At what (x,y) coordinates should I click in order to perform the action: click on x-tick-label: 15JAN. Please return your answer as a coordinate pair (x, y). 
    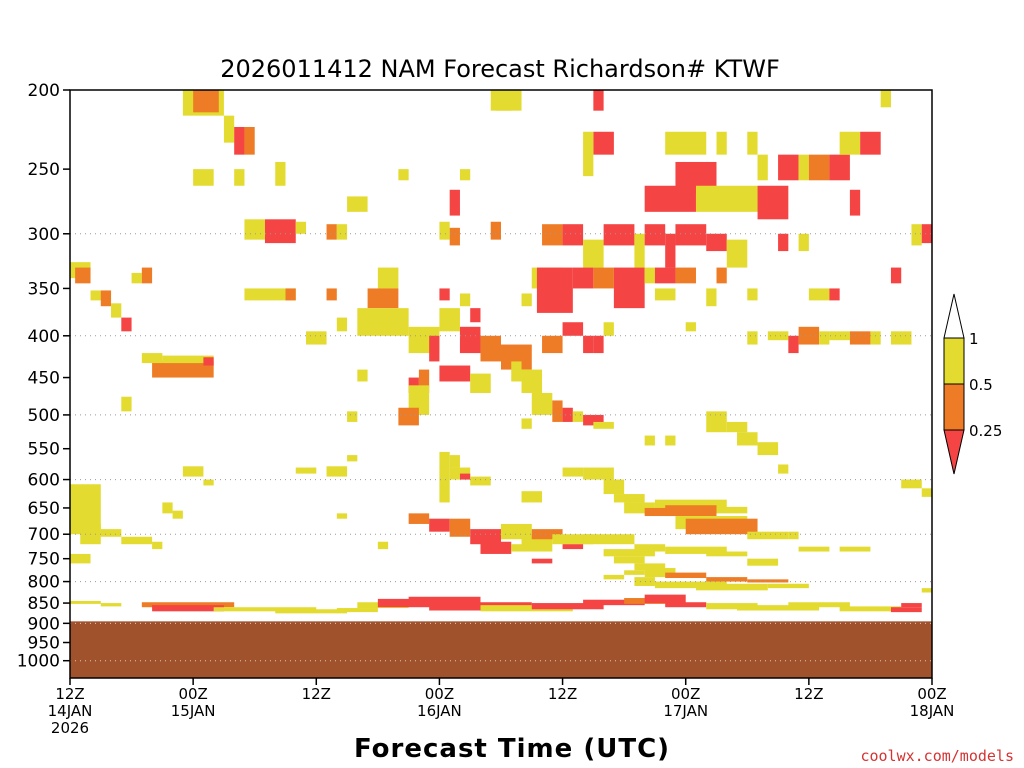
    Looking at the image, I should click on (193, 711).